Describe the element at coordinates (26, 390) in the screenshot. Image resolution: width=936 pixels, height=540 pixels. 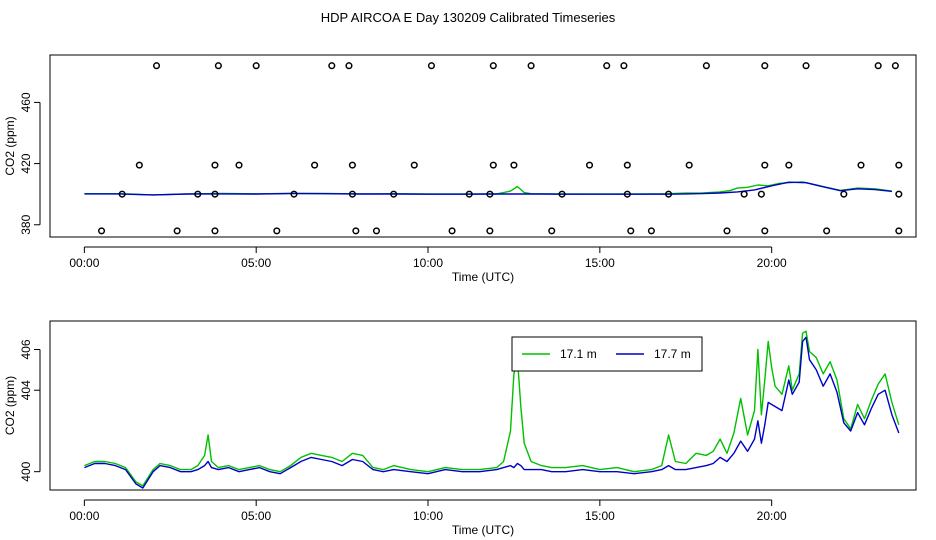
I see `y-tick-label: 404` at that location.